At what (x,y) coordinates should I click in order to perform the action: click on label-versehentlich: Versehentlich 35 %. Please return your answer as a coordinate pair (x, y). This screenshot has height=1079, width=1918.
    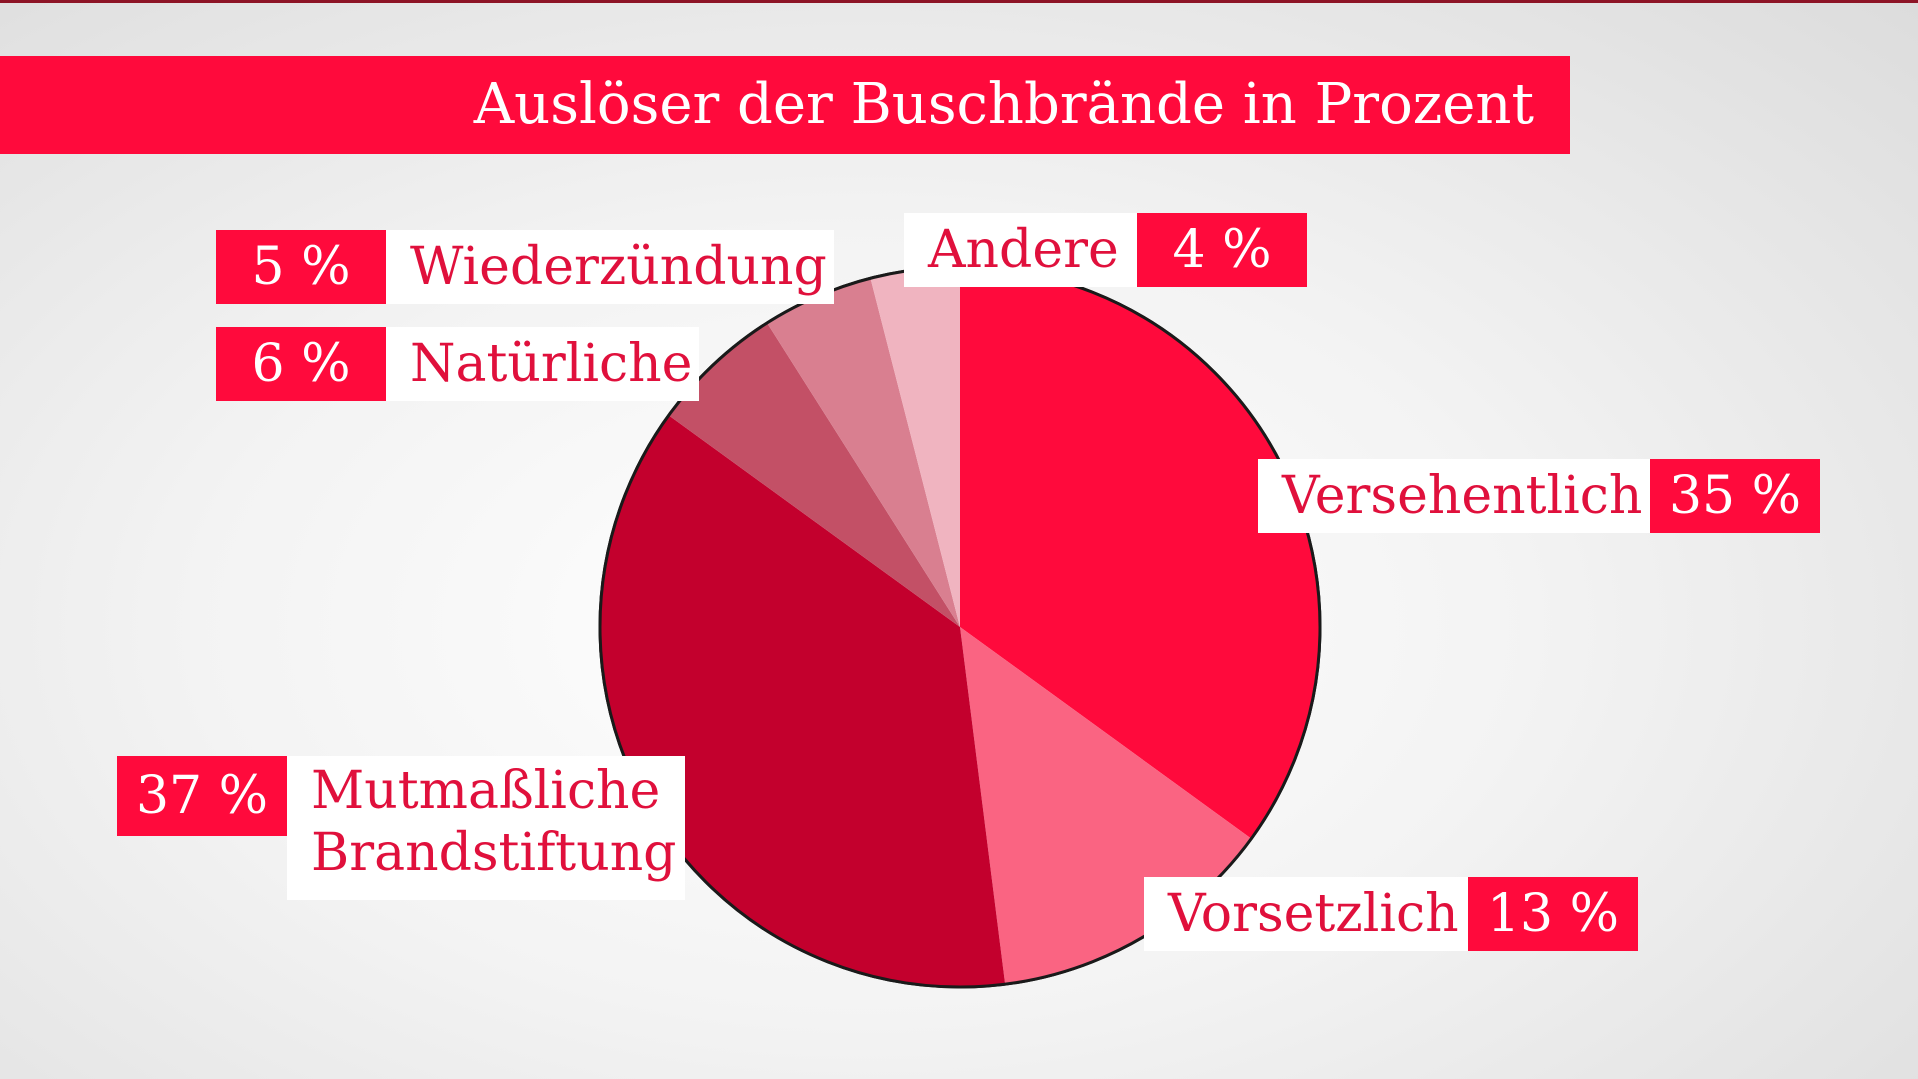
    Looking at the image, I should click on (1539, 496).